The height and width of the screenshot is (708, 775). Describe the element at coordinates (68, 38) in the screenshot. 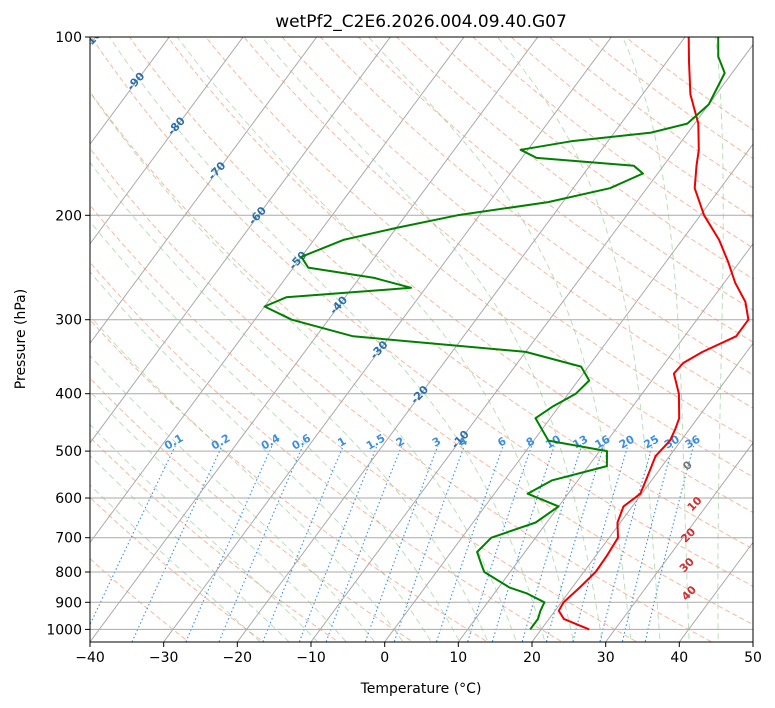

I see `y-tick-label: 100` at that location.